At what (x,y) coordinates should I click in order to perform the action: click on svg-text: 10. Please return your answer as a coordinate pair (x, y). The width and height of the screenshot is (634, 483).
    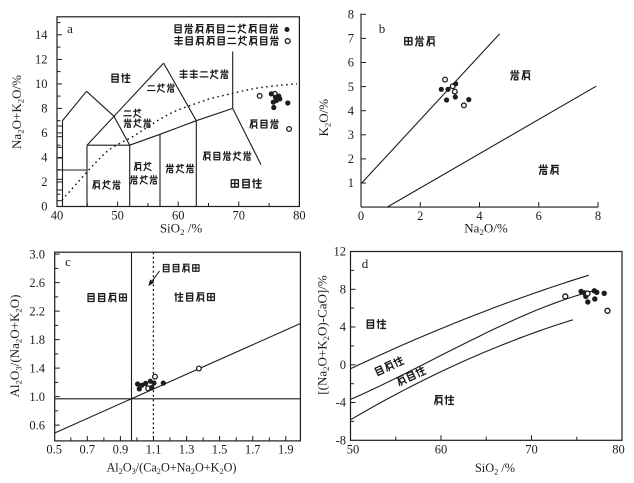
    Looking at the image, I should click on (41, 84).